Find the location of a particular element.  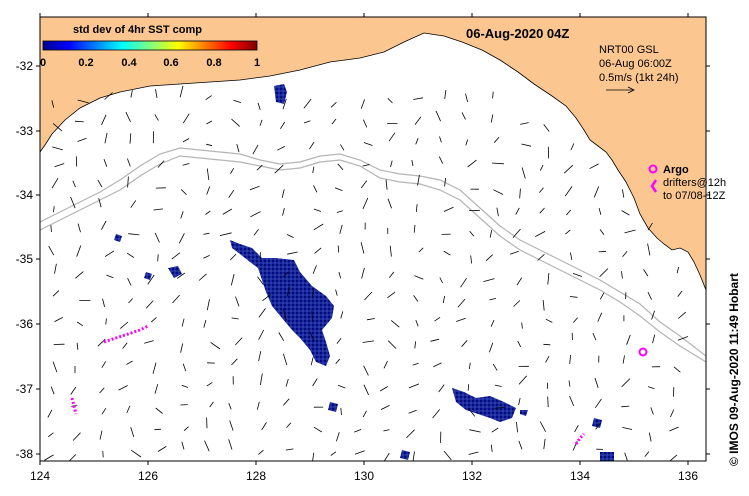

map-title: 06-Aug-2020 04Z is located at coordinates (517, 33).